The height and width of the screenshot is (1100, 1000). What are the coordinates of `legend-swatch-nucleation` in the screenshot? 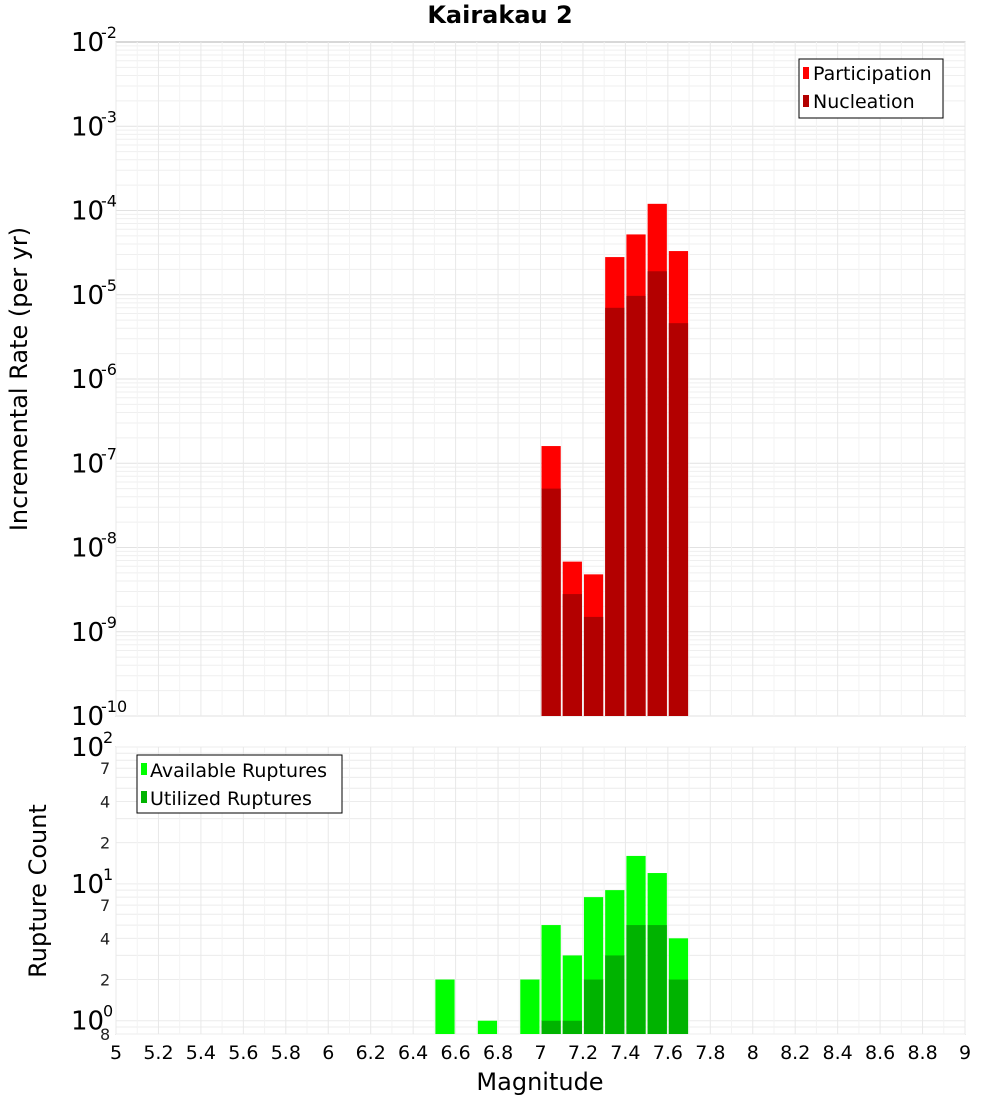 It's located at (806, 101).